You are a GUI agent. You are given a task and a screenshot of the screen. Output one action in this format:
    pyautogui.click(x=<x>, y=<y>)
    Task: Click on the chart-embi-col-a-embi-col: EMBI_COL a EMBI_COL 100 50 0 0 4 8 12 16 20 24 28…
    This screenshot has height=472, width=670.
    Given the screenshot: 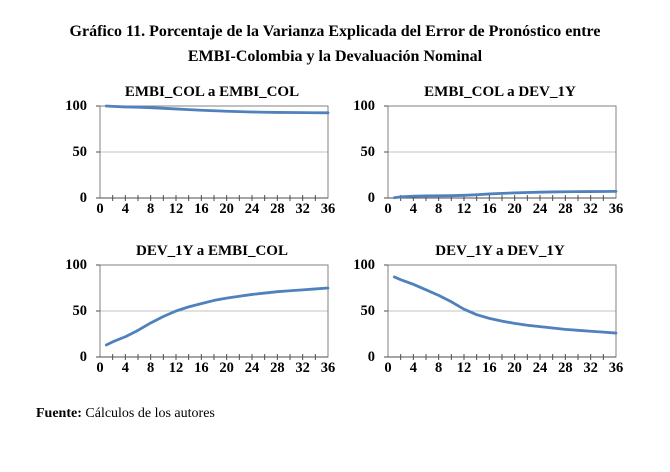 What is the action you would take?
    pyautogui.click(x=193, y=151)
    